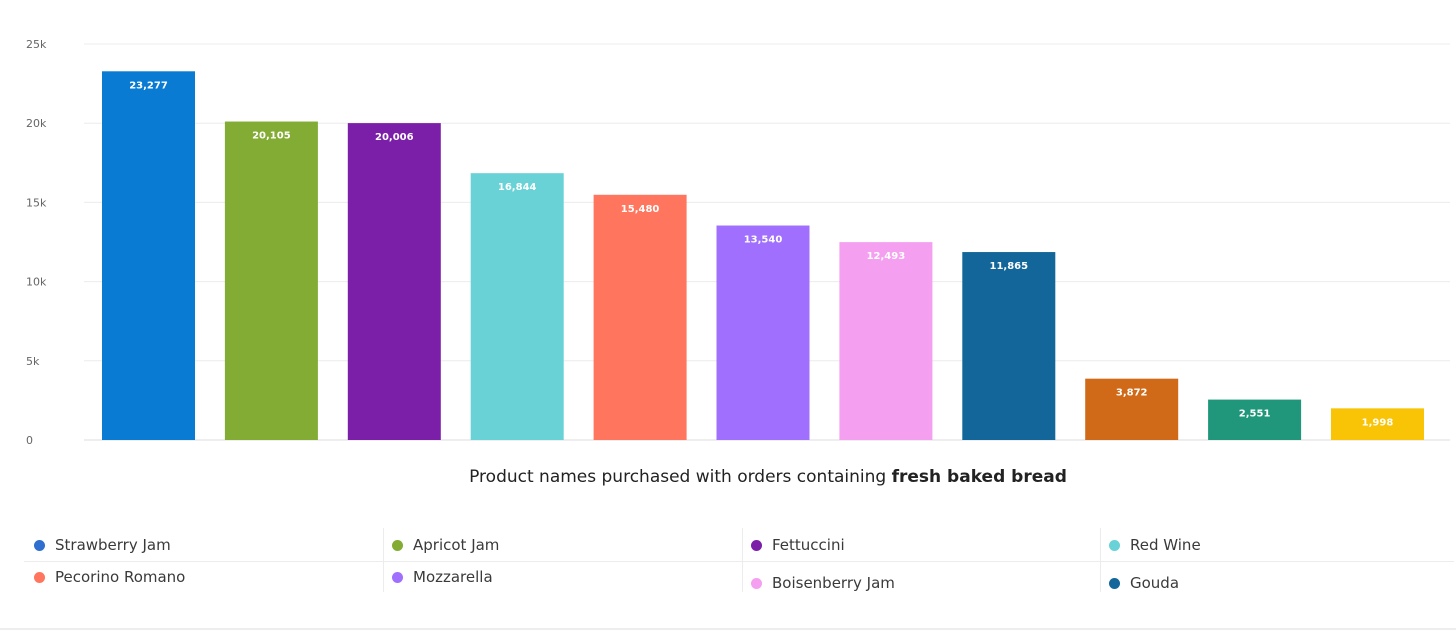  What do you see at coordinates (29, 440) in the screenshot?
I see `y-tick-label: 0` at bounding box center [29, 440].